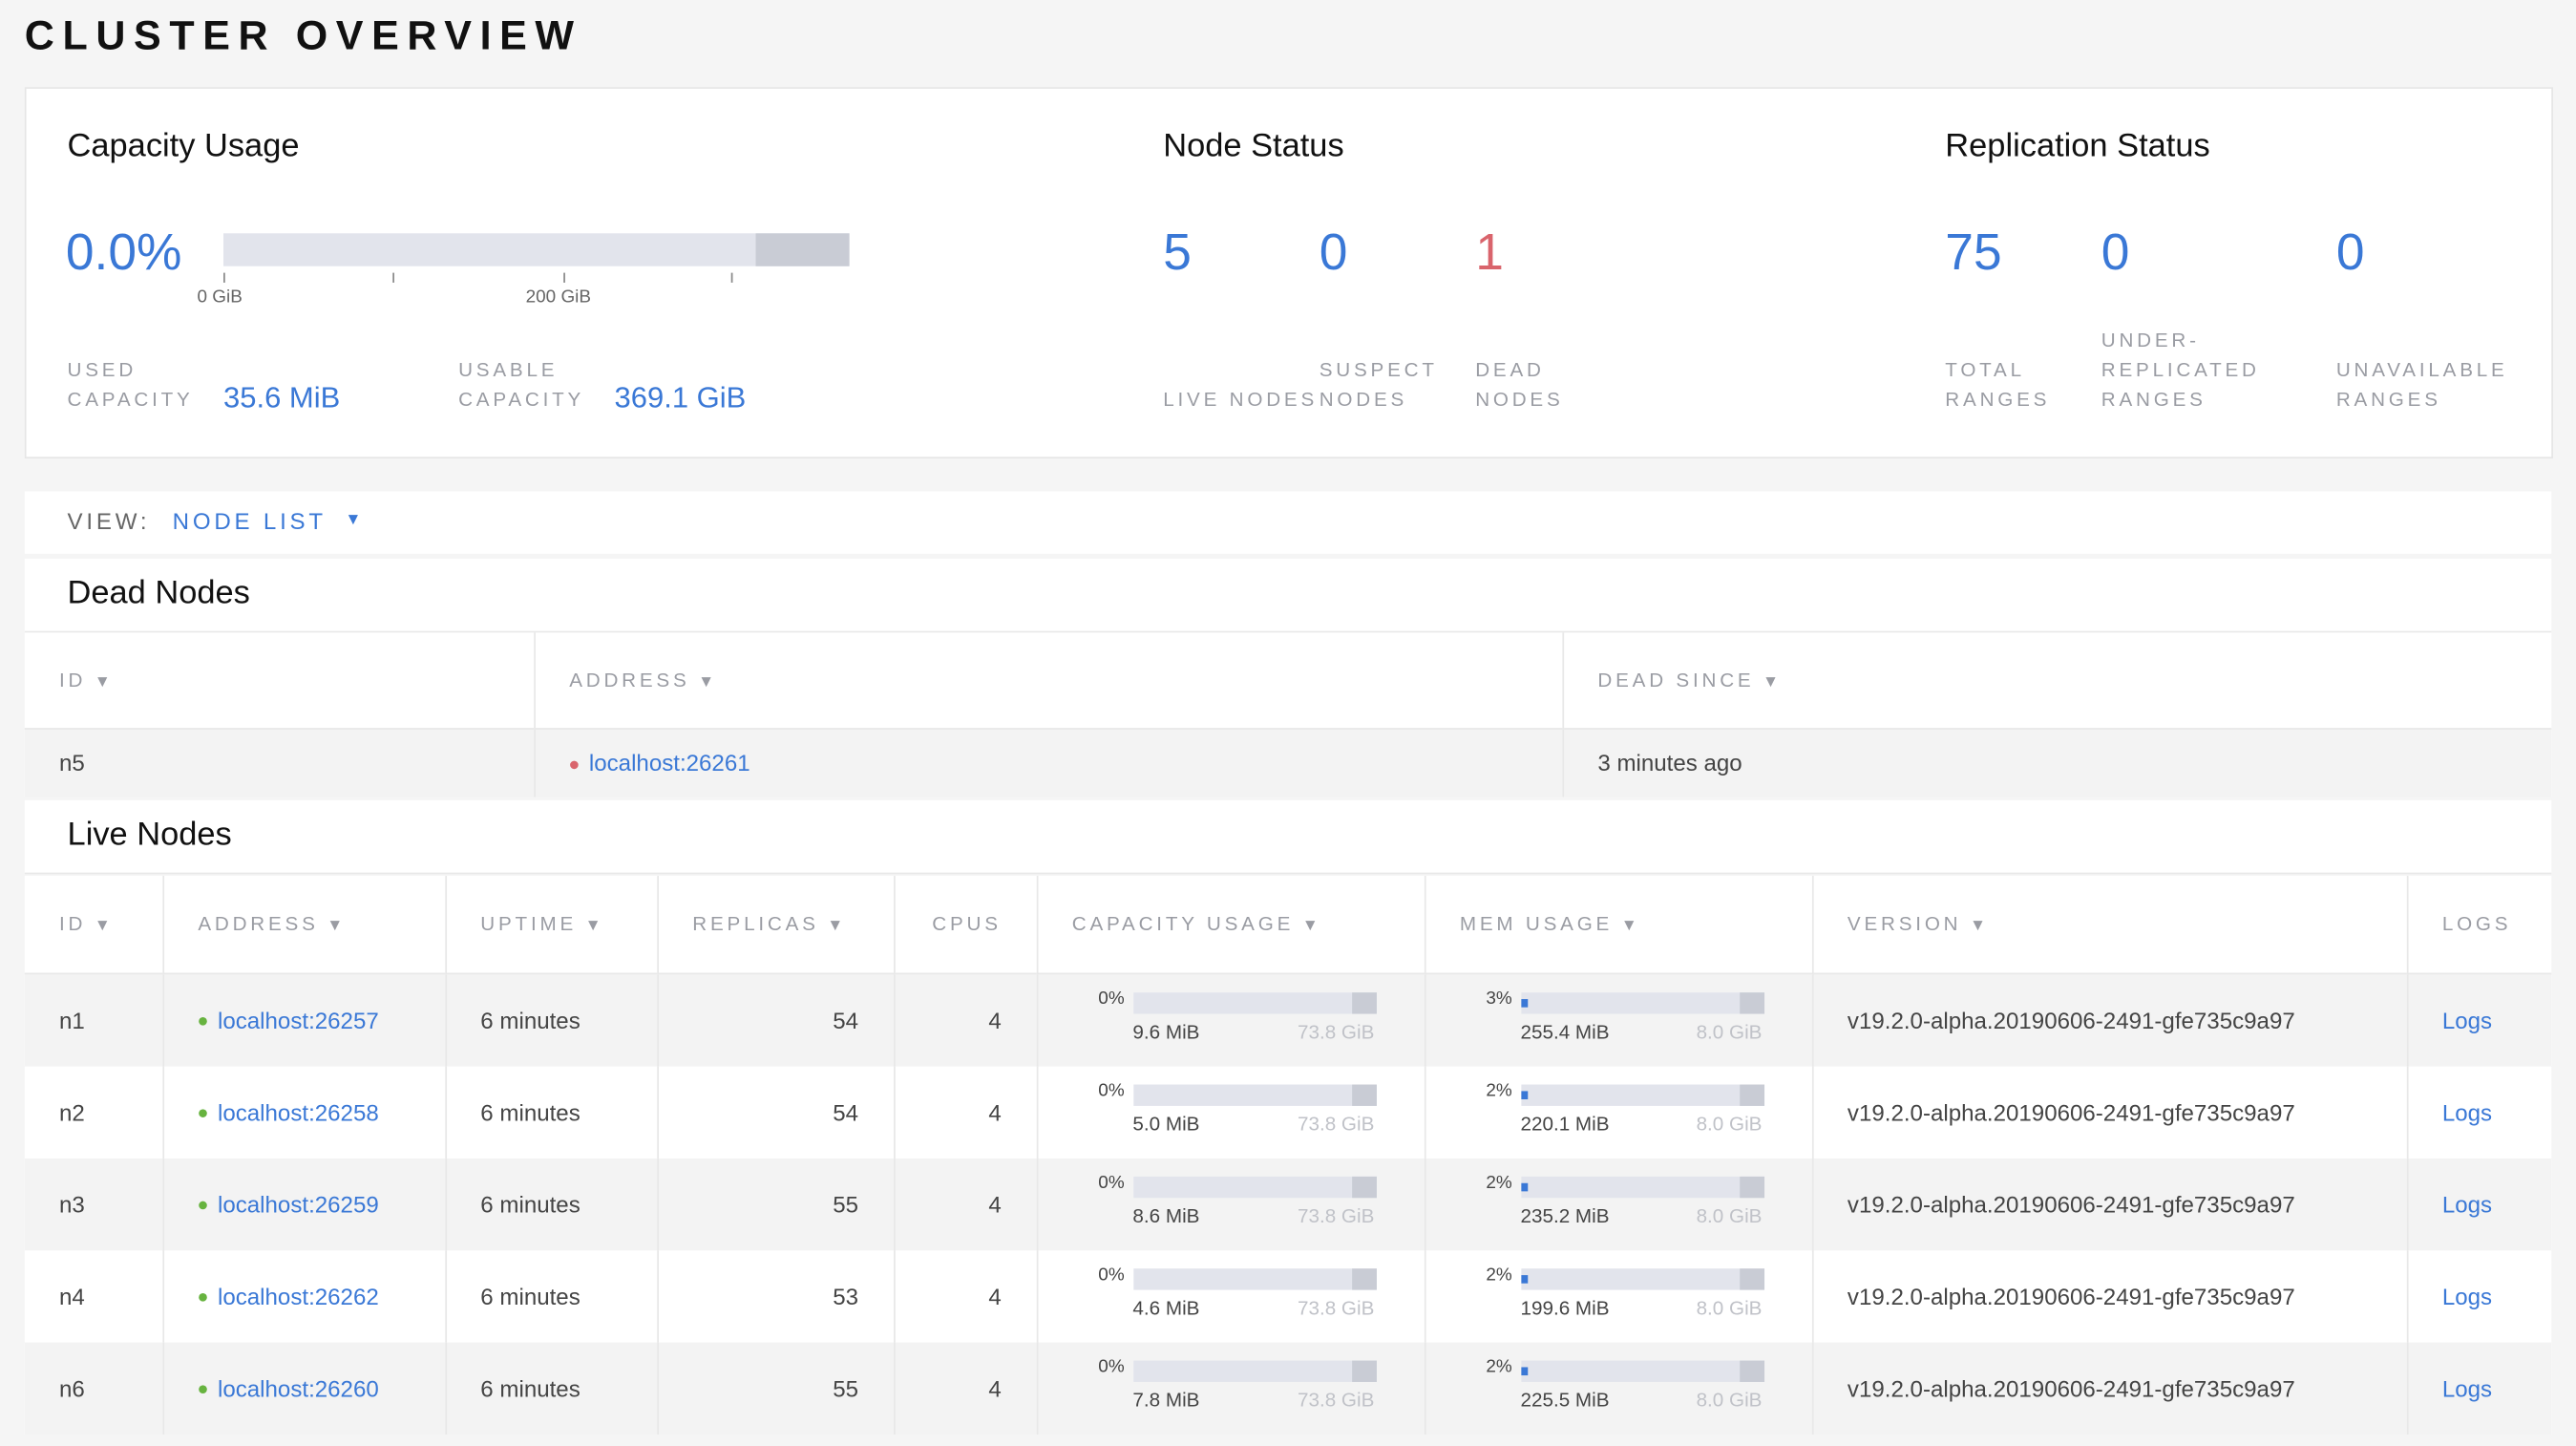  I want to click on node-status-title: Node Status, so click(1253, 146).